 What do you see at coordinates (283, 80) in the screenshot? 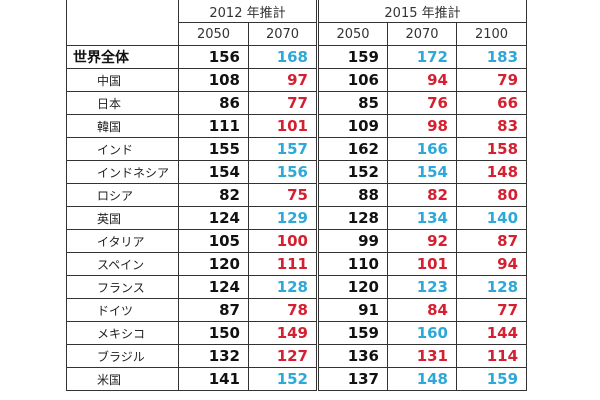
I see `value-cell: 97` at bounding box center [283, 80].